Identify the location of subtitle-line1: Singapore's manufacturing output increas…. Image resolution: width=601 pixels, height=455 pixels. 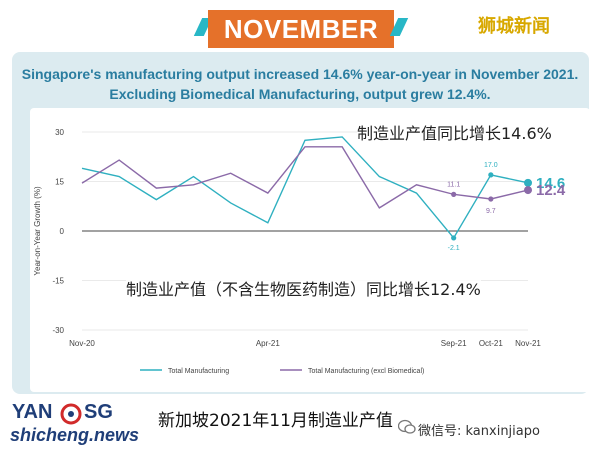
(300, 74).